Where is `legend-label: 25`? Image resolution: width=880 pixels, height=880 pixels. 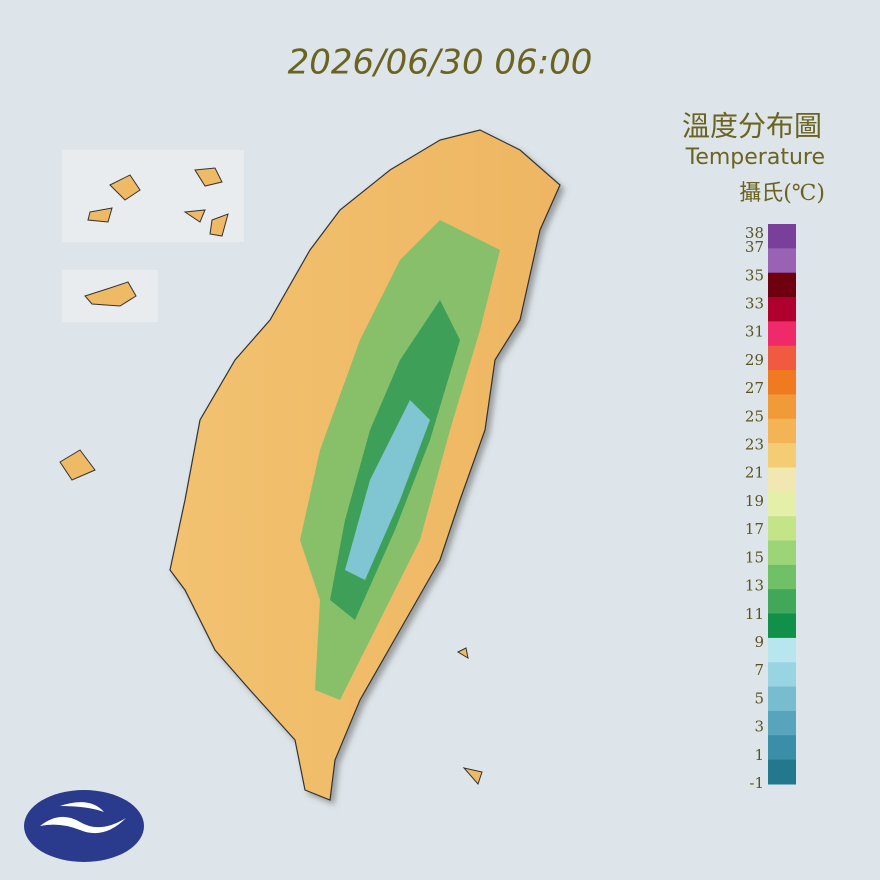
legend-label: 25 is located at coordinates (754, 416).